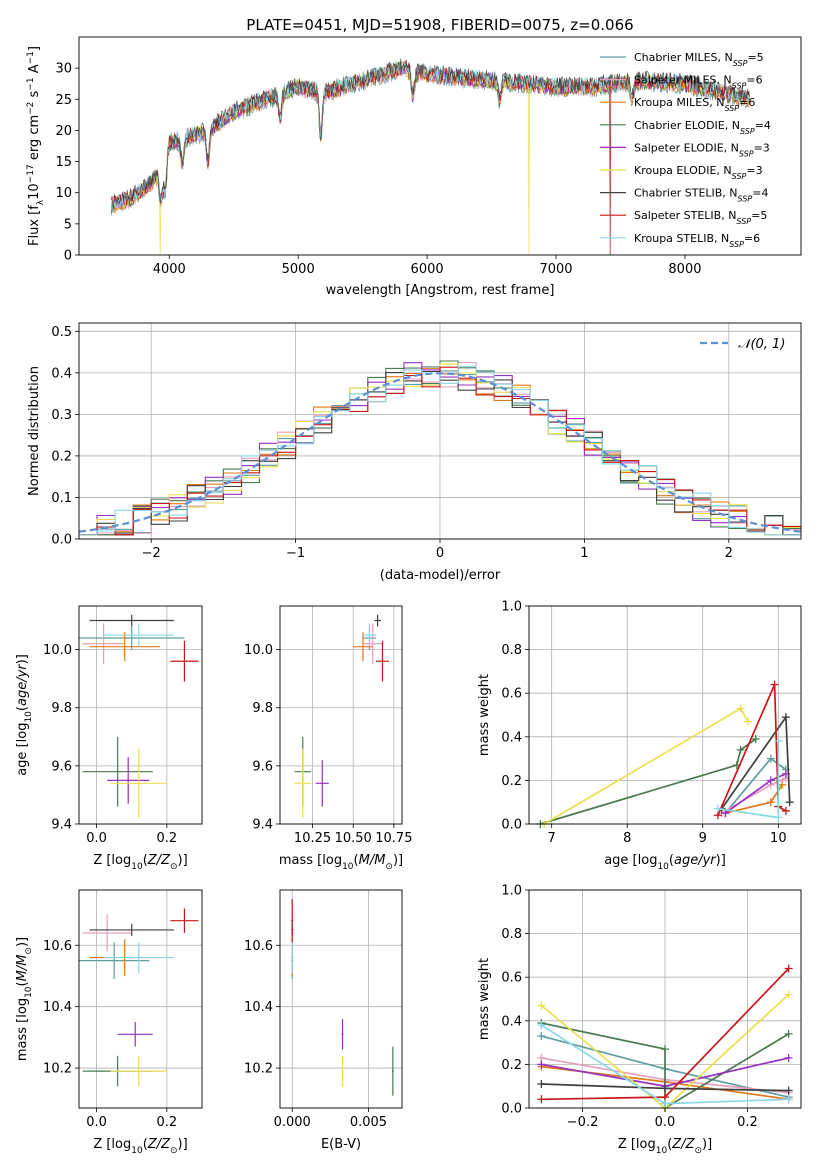 The width and height of the screenshot is (819, 1170). I want to click on age_vs_Z-frame, so click(140, 715).